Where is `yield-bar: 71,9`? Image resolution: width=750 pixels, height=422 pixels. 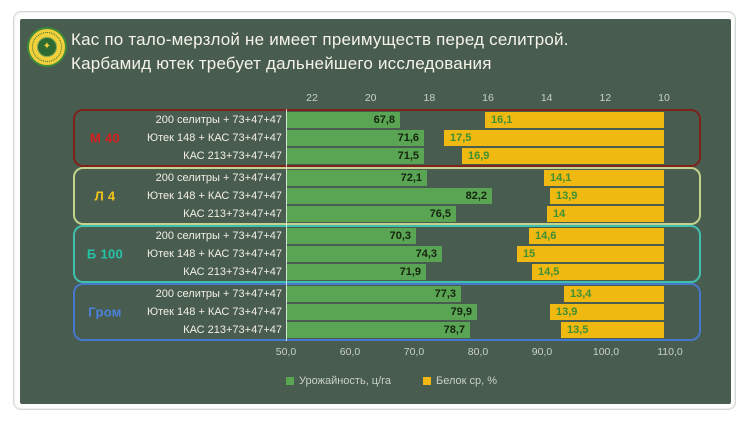 yield-bar: 71,9 is located at coordinates (356, 272).